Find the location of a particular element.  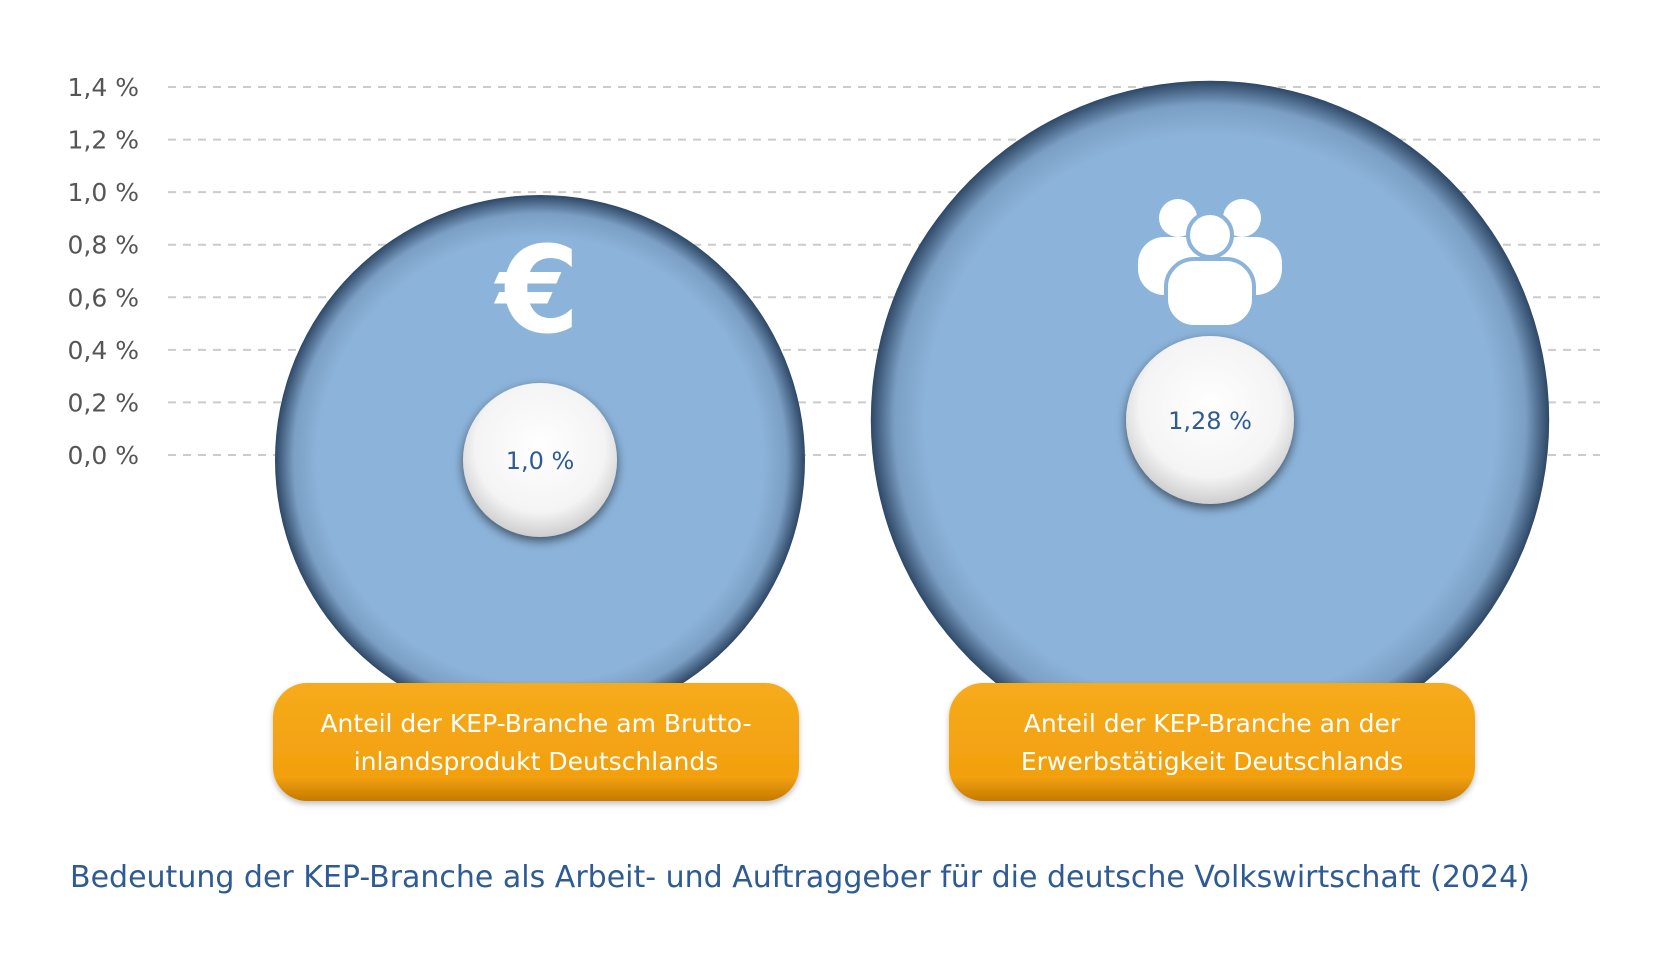

y-tick-label: 0,8 % is located at coordinates (103, 245).